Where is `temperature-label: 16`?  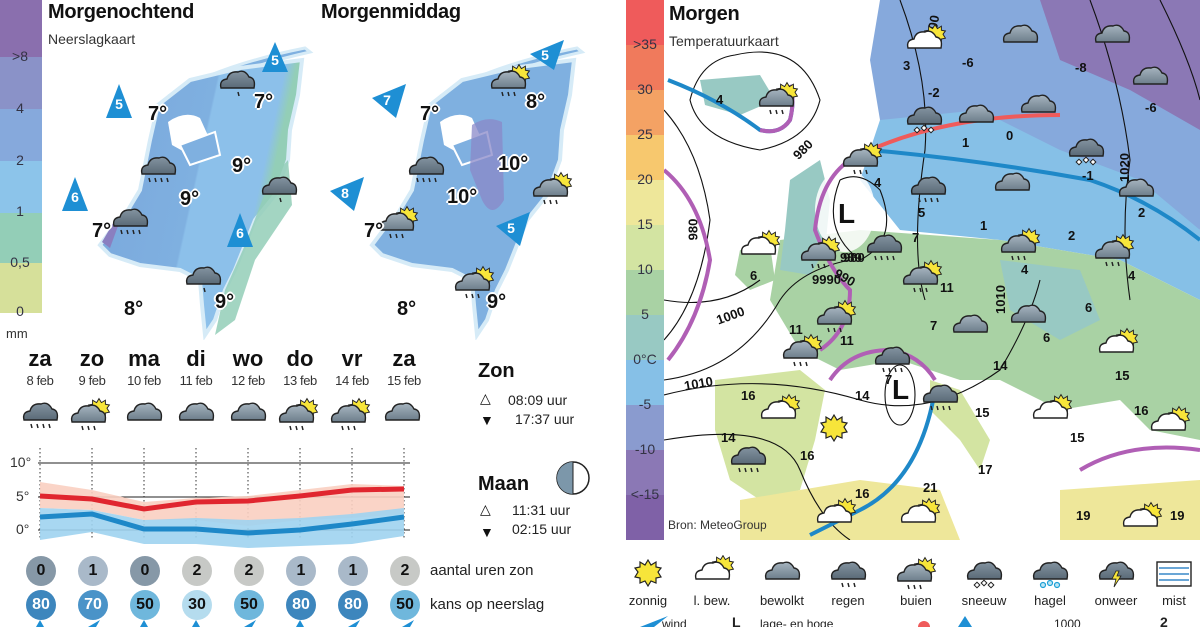
temperature-label: 16 is located at coordinates (1141, 410).